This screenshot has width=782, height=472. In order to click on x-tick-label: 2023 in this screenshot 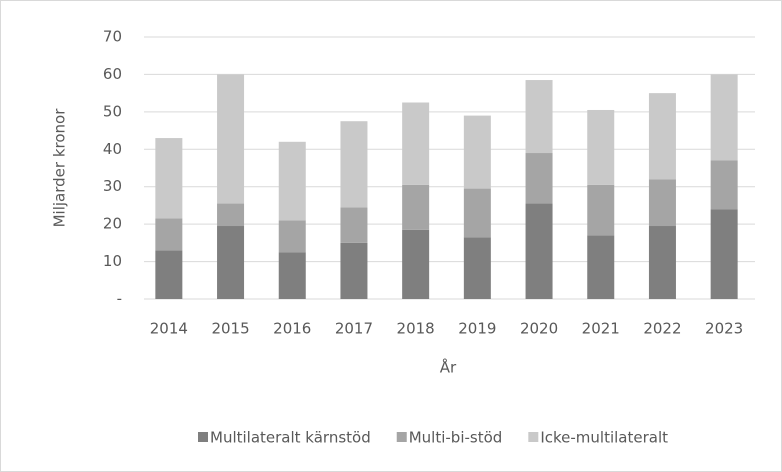, I will do `click(724, 329)`.